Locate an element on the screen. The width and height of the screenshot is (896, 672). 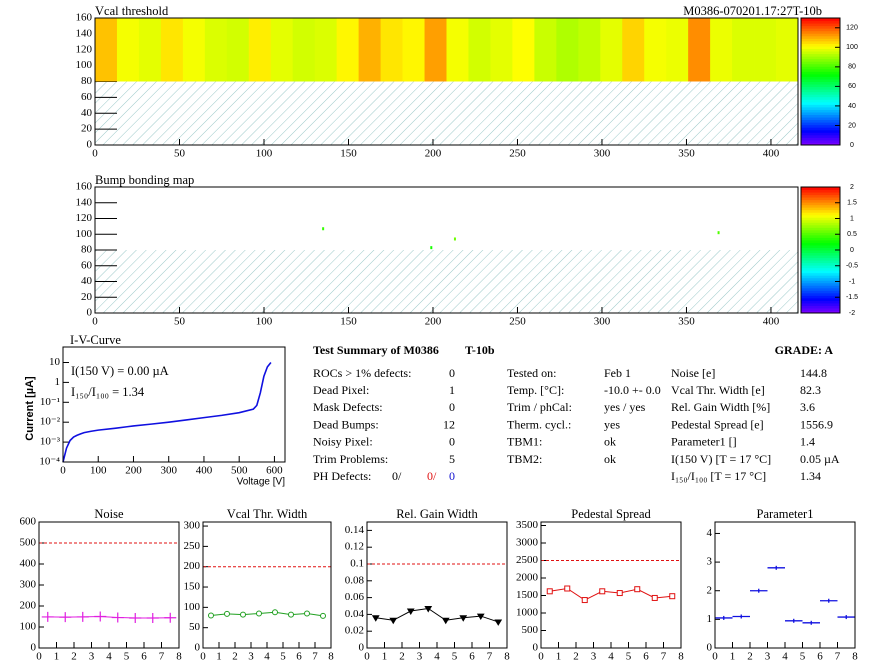
x-axis-label: Voltage [V] is located at coordinates (261, 482).